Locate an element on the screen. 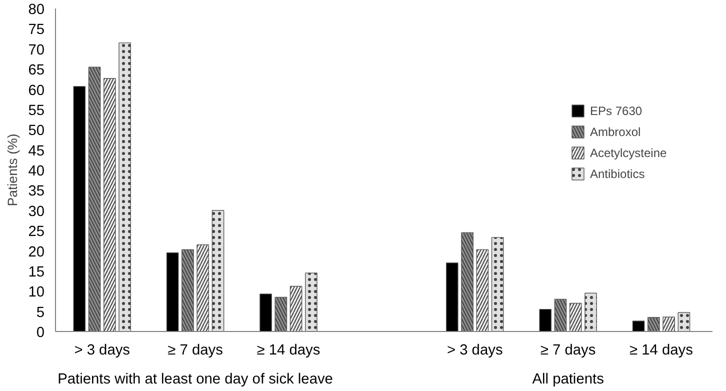 This screenshot has width=726, height=391. y-tick-label: 50 is located at coordinates (36, 131).